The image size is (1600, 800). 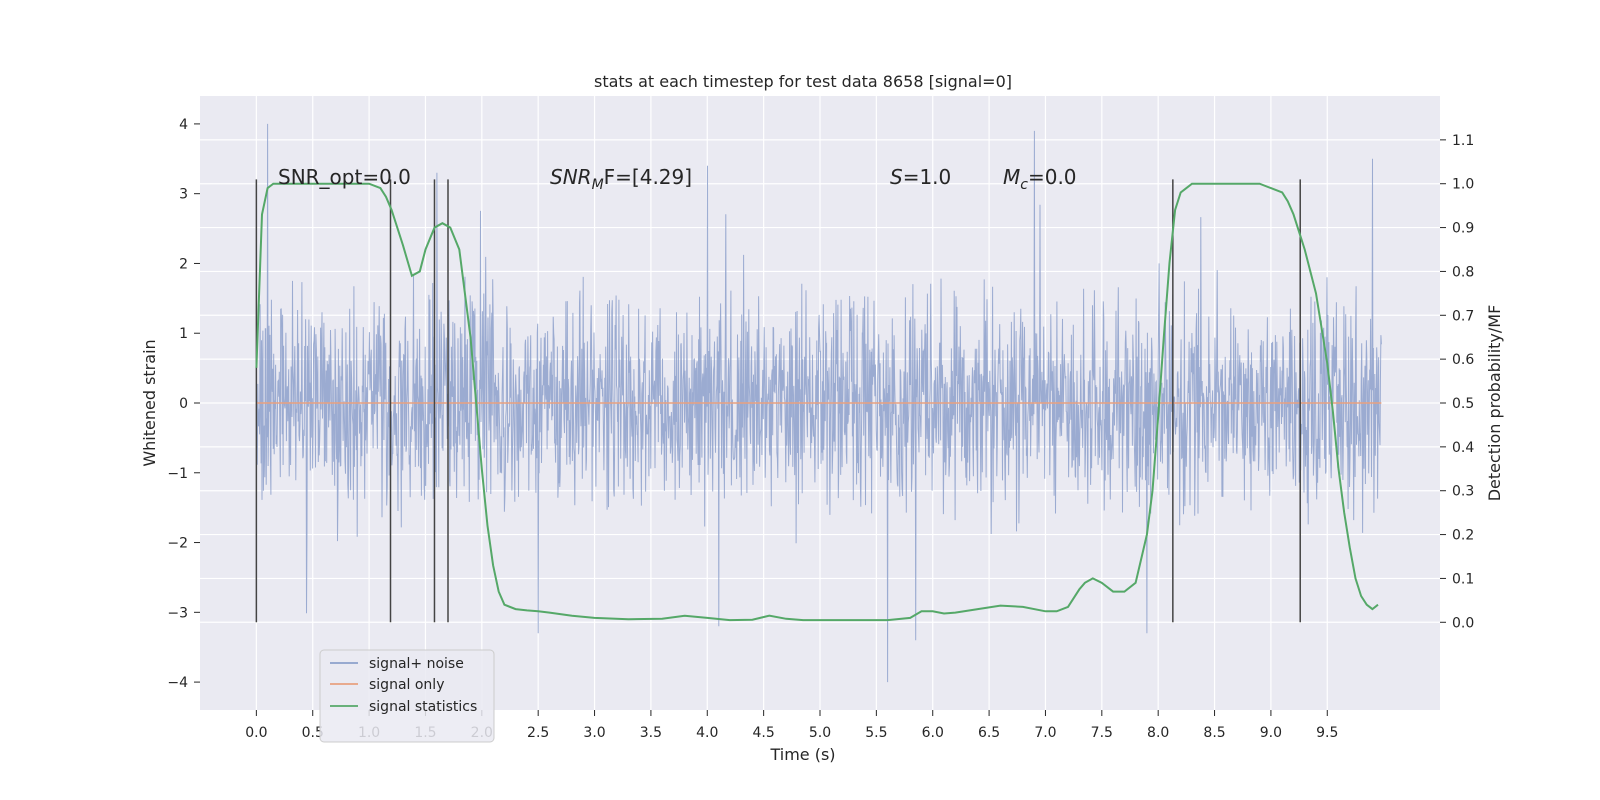 I want to click on x-tick-label: 0.0, so click(x=256, y=733).